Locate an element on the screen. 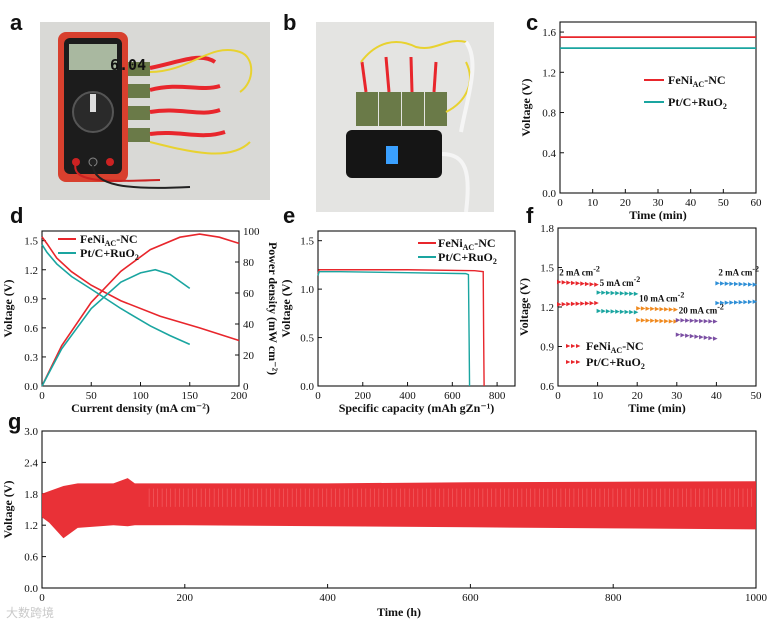 The image size is (784, 624). annotation-4: 2 mA cm-2 is located at coordinates (738, 270).